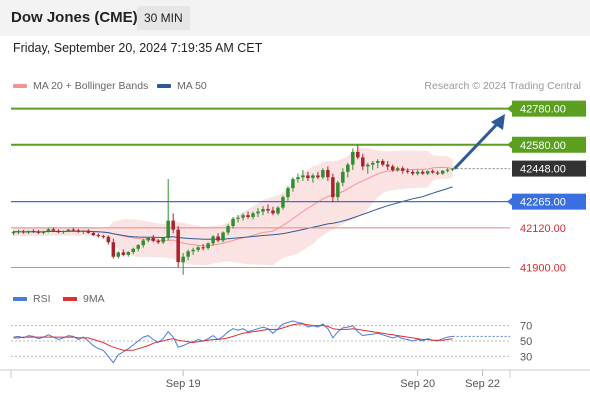 The width and height of the screenshot is (590, 400). I want to click on instrument-title: Dow Jones (CME), so click(74, 17).